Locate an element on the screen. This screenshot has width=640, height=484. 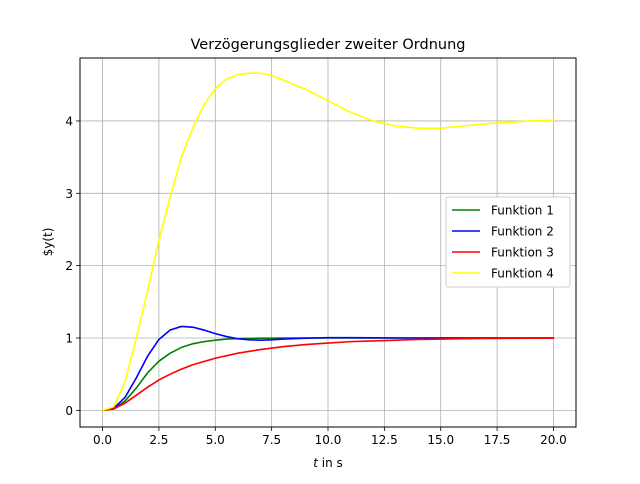
x-tick-label: 10.0 is located at coordinates (328, 440).